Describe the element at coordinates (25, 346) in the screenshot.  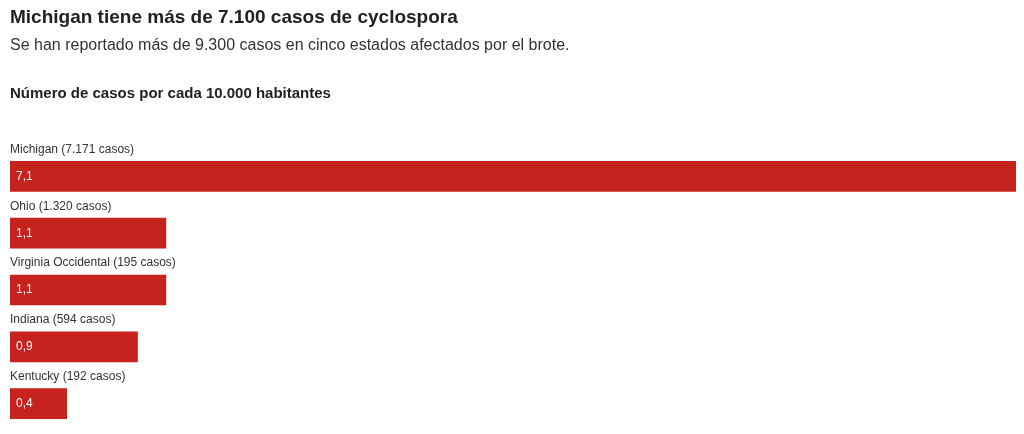
I see `data-label: 0,9` at that location.